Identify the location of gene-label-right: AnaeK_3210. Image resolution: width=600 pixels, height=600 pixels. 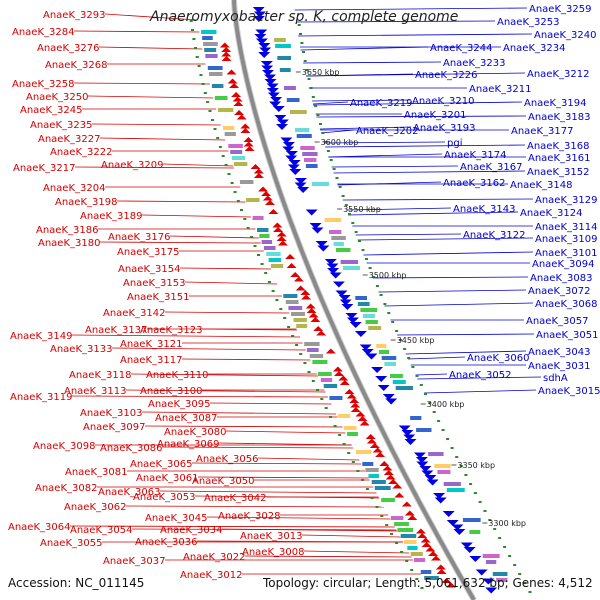
(443, 101).